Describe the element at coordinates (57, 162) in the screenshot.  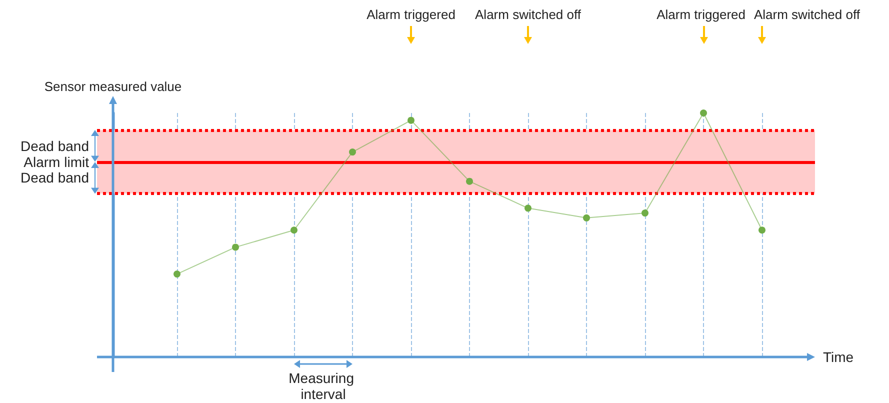
I see `ref-line-label: Alarm limit` at that location.